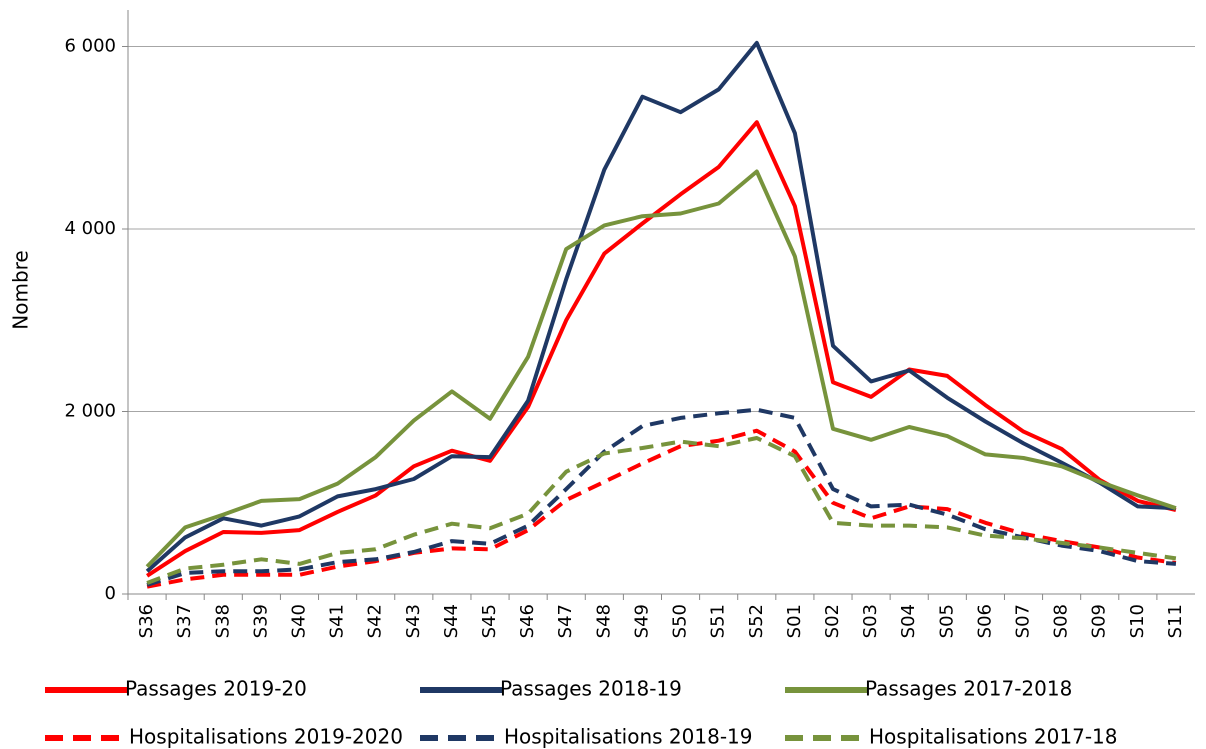 The width and height of the screenshot is (1206, 749). I want to click on x-tick-label: S37, so click(184, 621).